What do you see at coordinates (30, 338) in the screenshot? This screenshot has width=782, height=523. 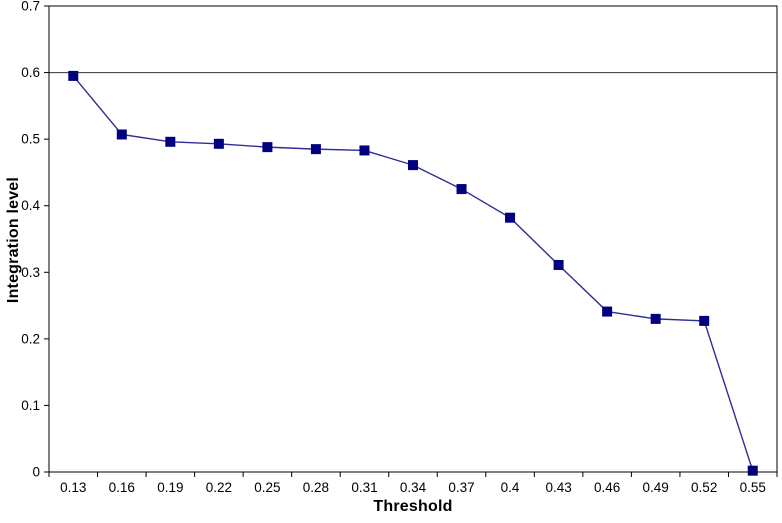 I see `y-tick-label: 0.2` at bounding box center [30, 338].